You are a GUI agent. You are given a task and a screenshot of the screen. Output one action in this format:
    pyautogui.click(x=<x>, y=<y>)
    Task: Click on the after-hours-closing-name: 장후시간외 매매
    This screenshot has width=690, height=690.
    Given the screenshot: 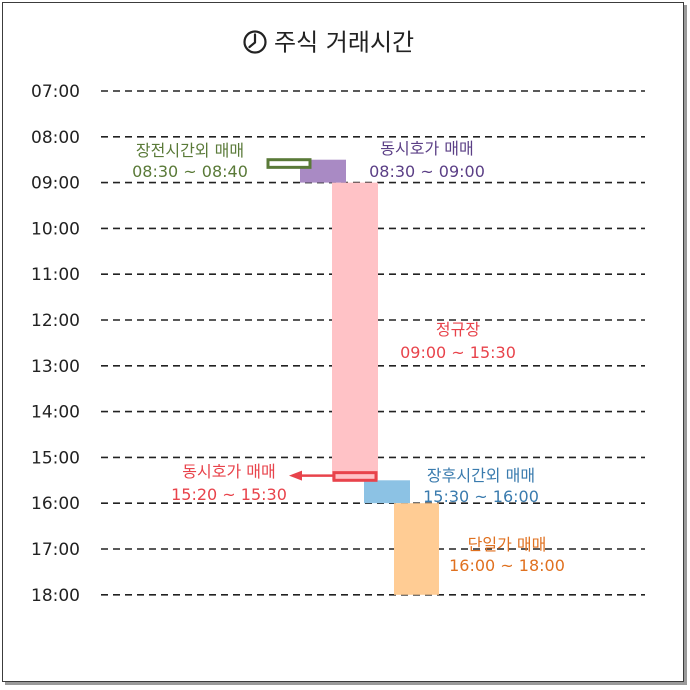 What is the action you would take?
    pyautogui.click(x=481, y=475)
    